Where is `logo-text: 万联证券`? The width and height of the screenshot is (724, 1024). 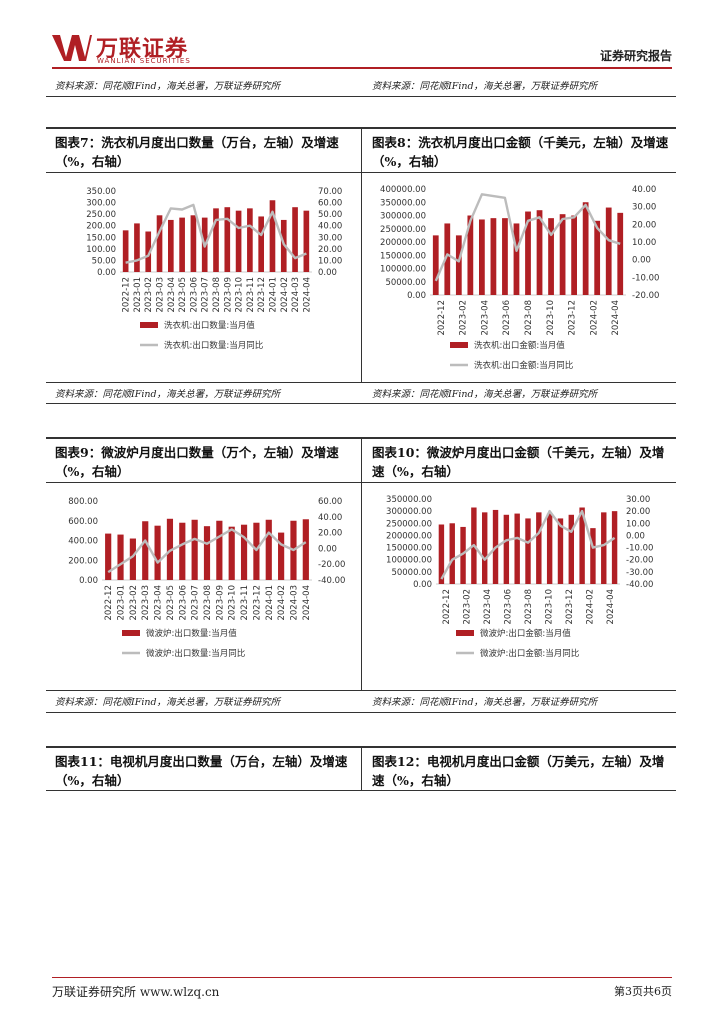
logo-text: 万联证券 is located at coordinates (142, 49).